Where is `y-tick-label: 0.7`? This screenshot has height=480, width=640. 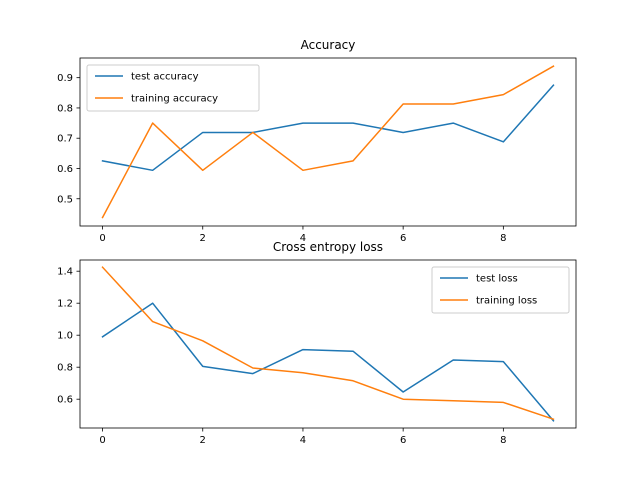
y-tick-label: 0.7 is located at coordinates (65, 139).